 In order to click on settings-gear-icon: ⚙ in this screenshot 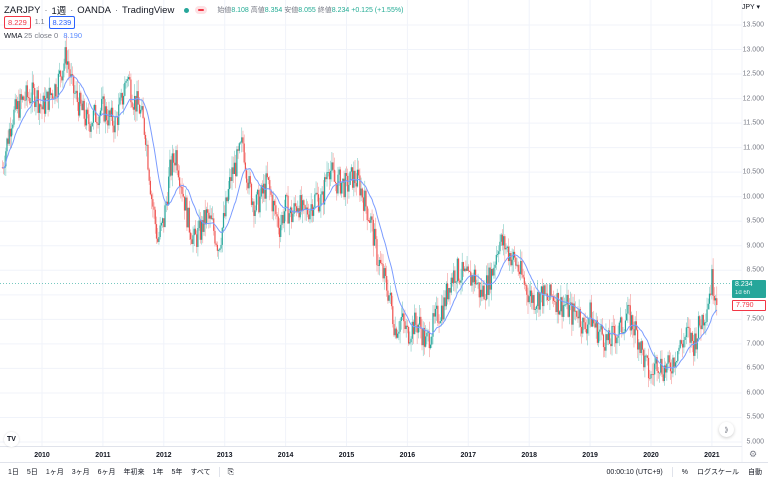, I will do `click(753, 454)`.